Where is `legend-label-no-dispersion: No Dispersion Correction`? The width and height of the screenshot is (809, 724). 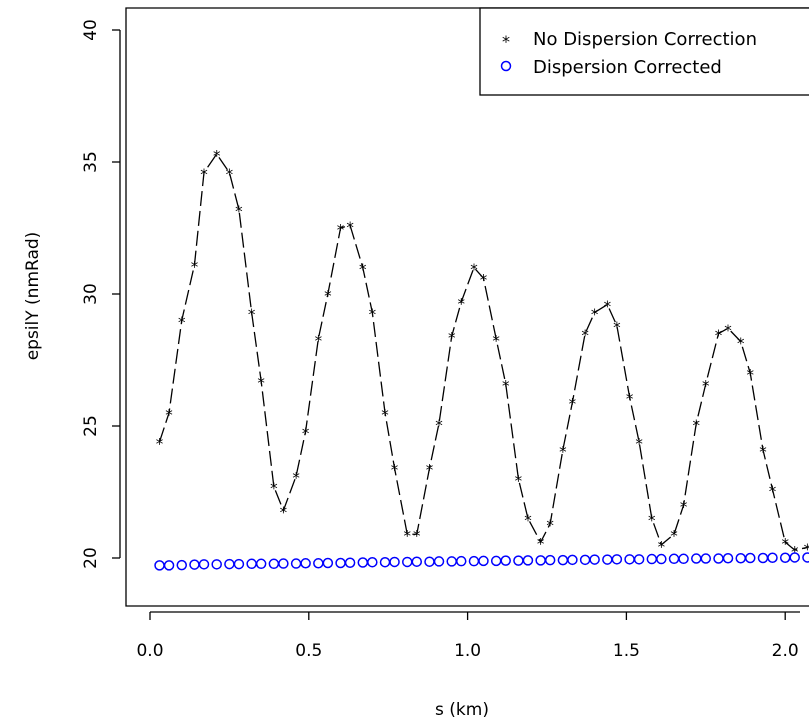
legend-label-no-dispersion: No Dispersion Correction is located at coordinates (645, 39).